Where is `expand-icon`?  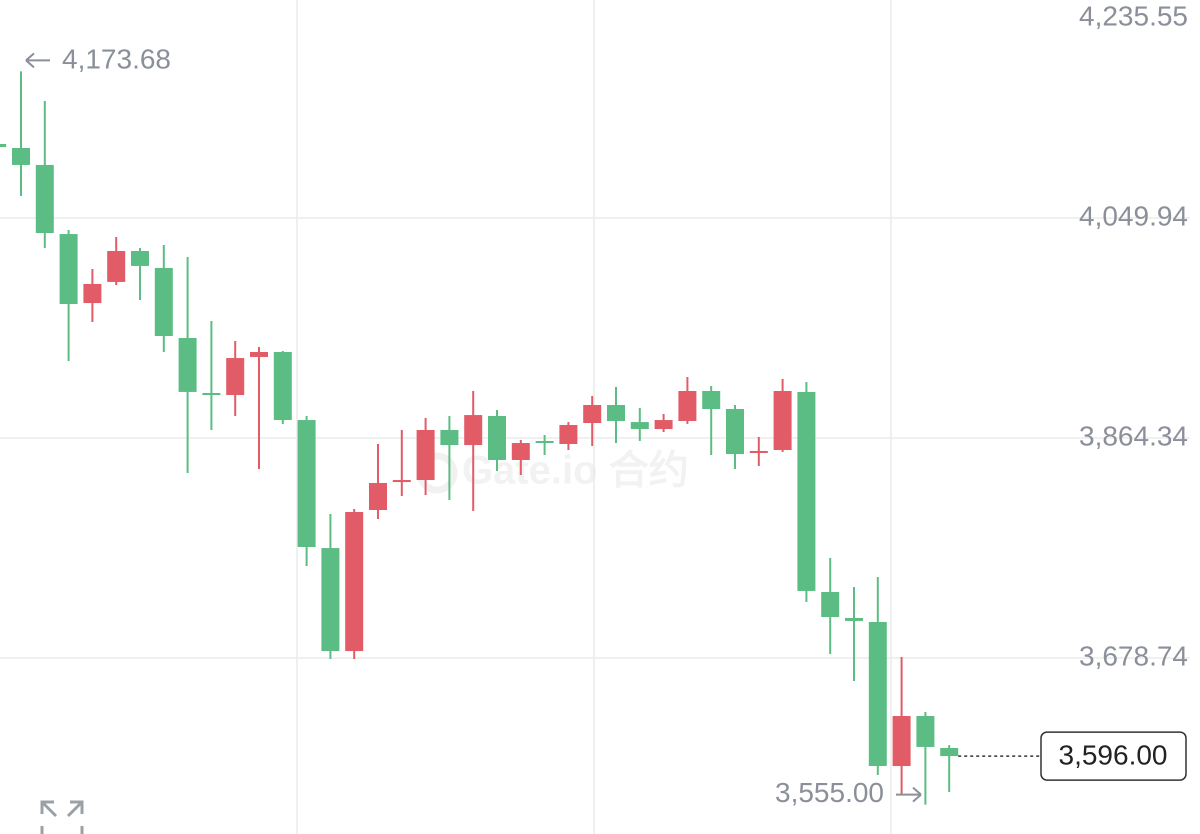 expand-icon is located at coordinates (62, 817).